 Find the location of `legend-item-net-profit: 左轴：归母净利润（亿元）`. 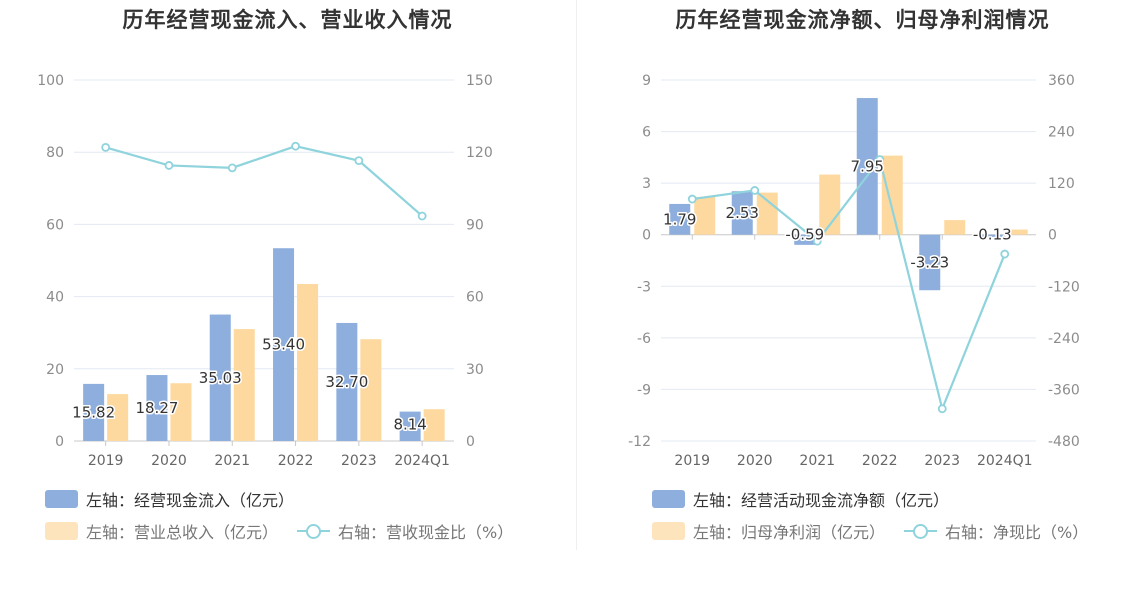

legend-item-net-profit: 左轴：归母净利润（亿元） is located at coordinates (768, 531).